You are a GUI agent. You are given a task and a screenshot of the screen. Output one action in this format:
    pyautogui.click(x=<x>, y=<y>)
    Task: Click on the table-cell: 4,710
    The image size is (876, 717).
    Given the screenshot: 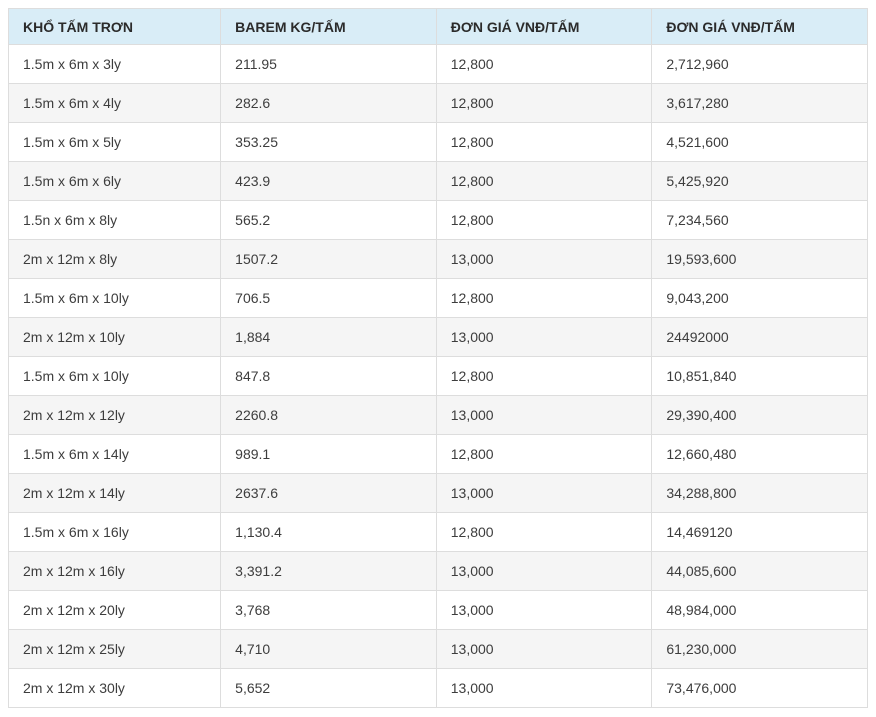 What is the action you would take?
    pyautogui.click(x=328, y=649)
    